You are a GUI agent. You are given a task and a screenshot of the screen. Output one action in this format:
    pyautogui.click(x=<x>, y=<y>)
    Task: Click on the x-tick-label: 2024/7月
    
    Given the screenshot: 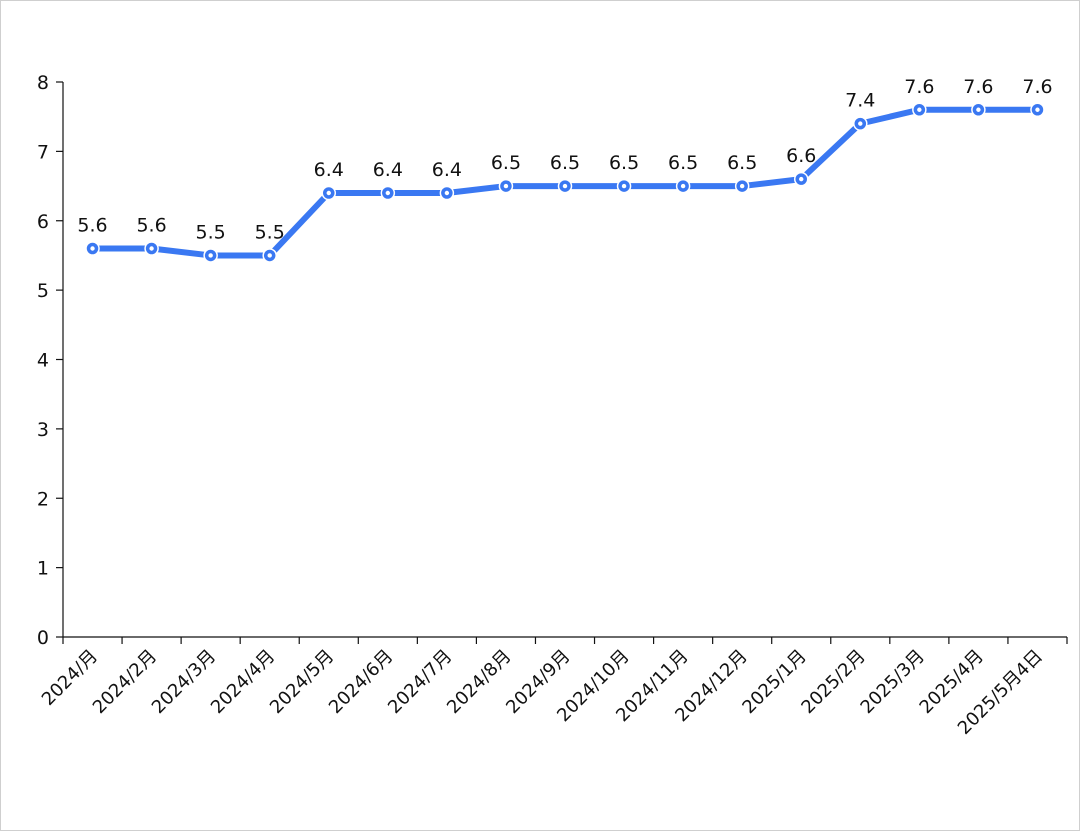 What is the action you would take?
    pyautogui.click(x=420, y=682)
    